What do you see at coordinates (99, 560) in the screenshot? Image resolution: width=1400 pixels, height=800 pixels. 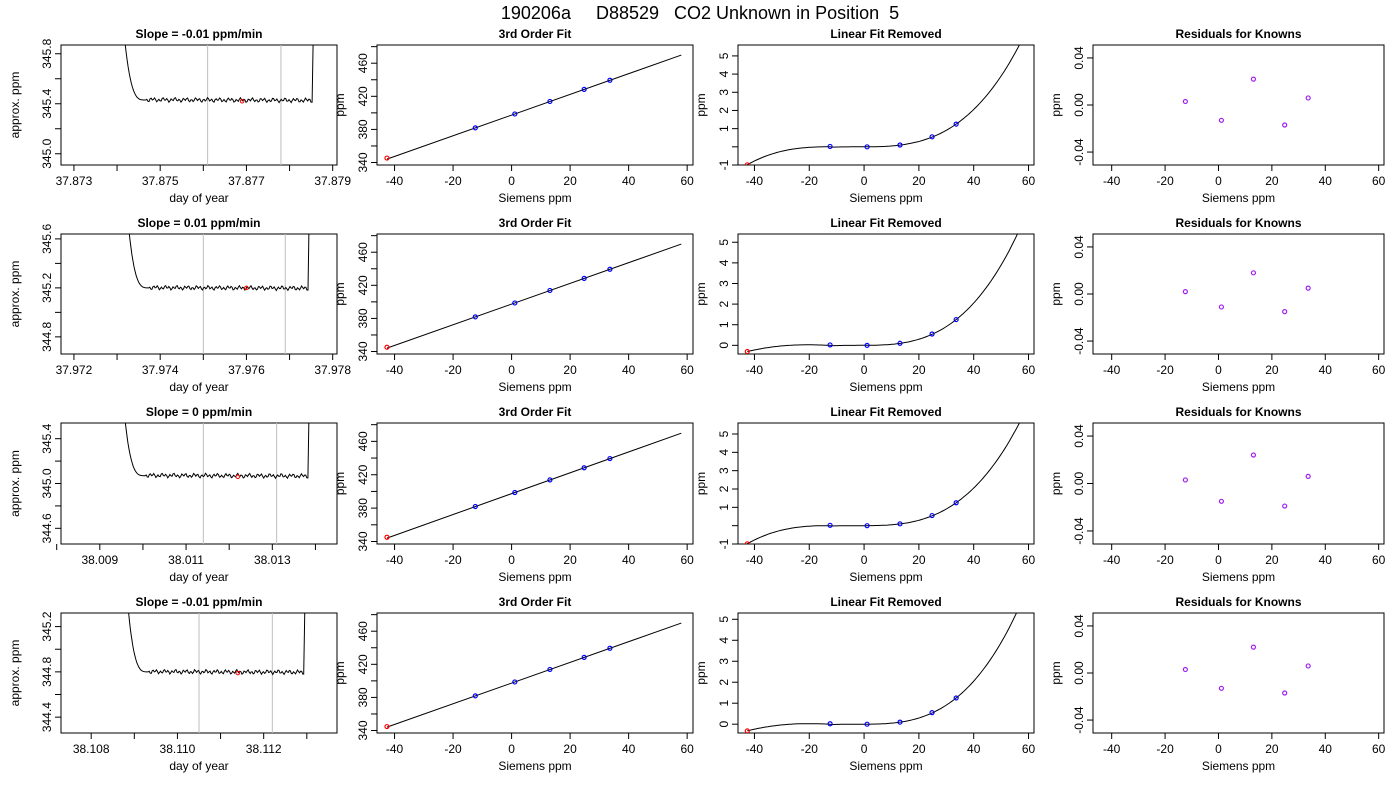 I see `x-tick-label: 38.009` at bounding box center [99, 560].